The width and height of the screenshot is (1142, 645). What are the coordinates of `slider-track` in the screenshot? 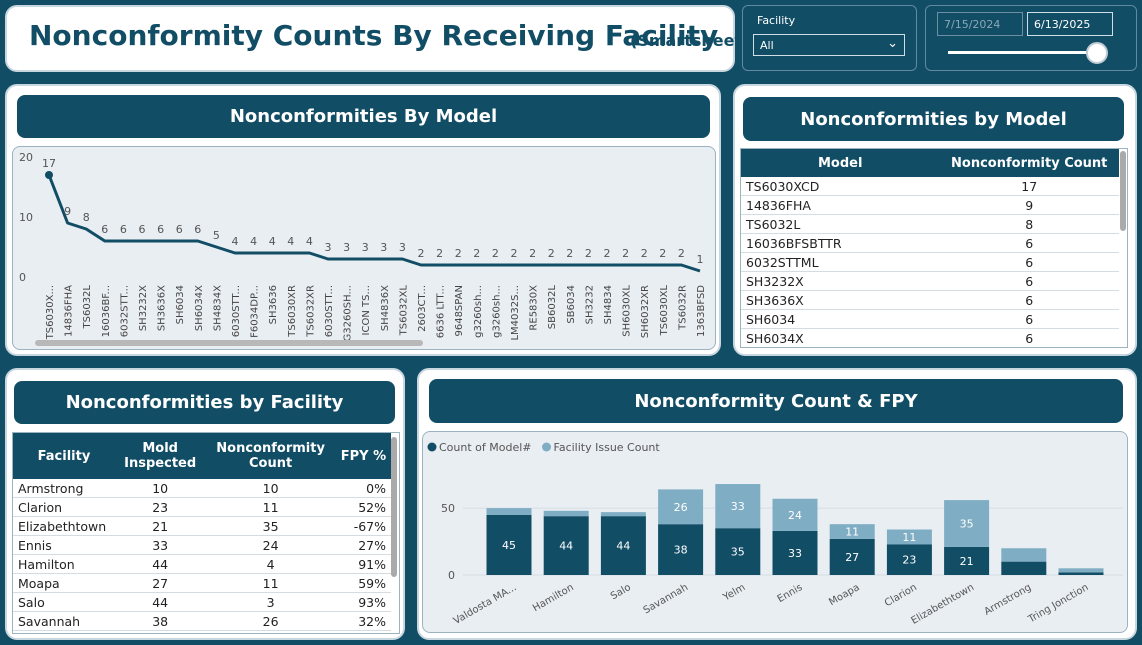 It's located at (1023, 52).